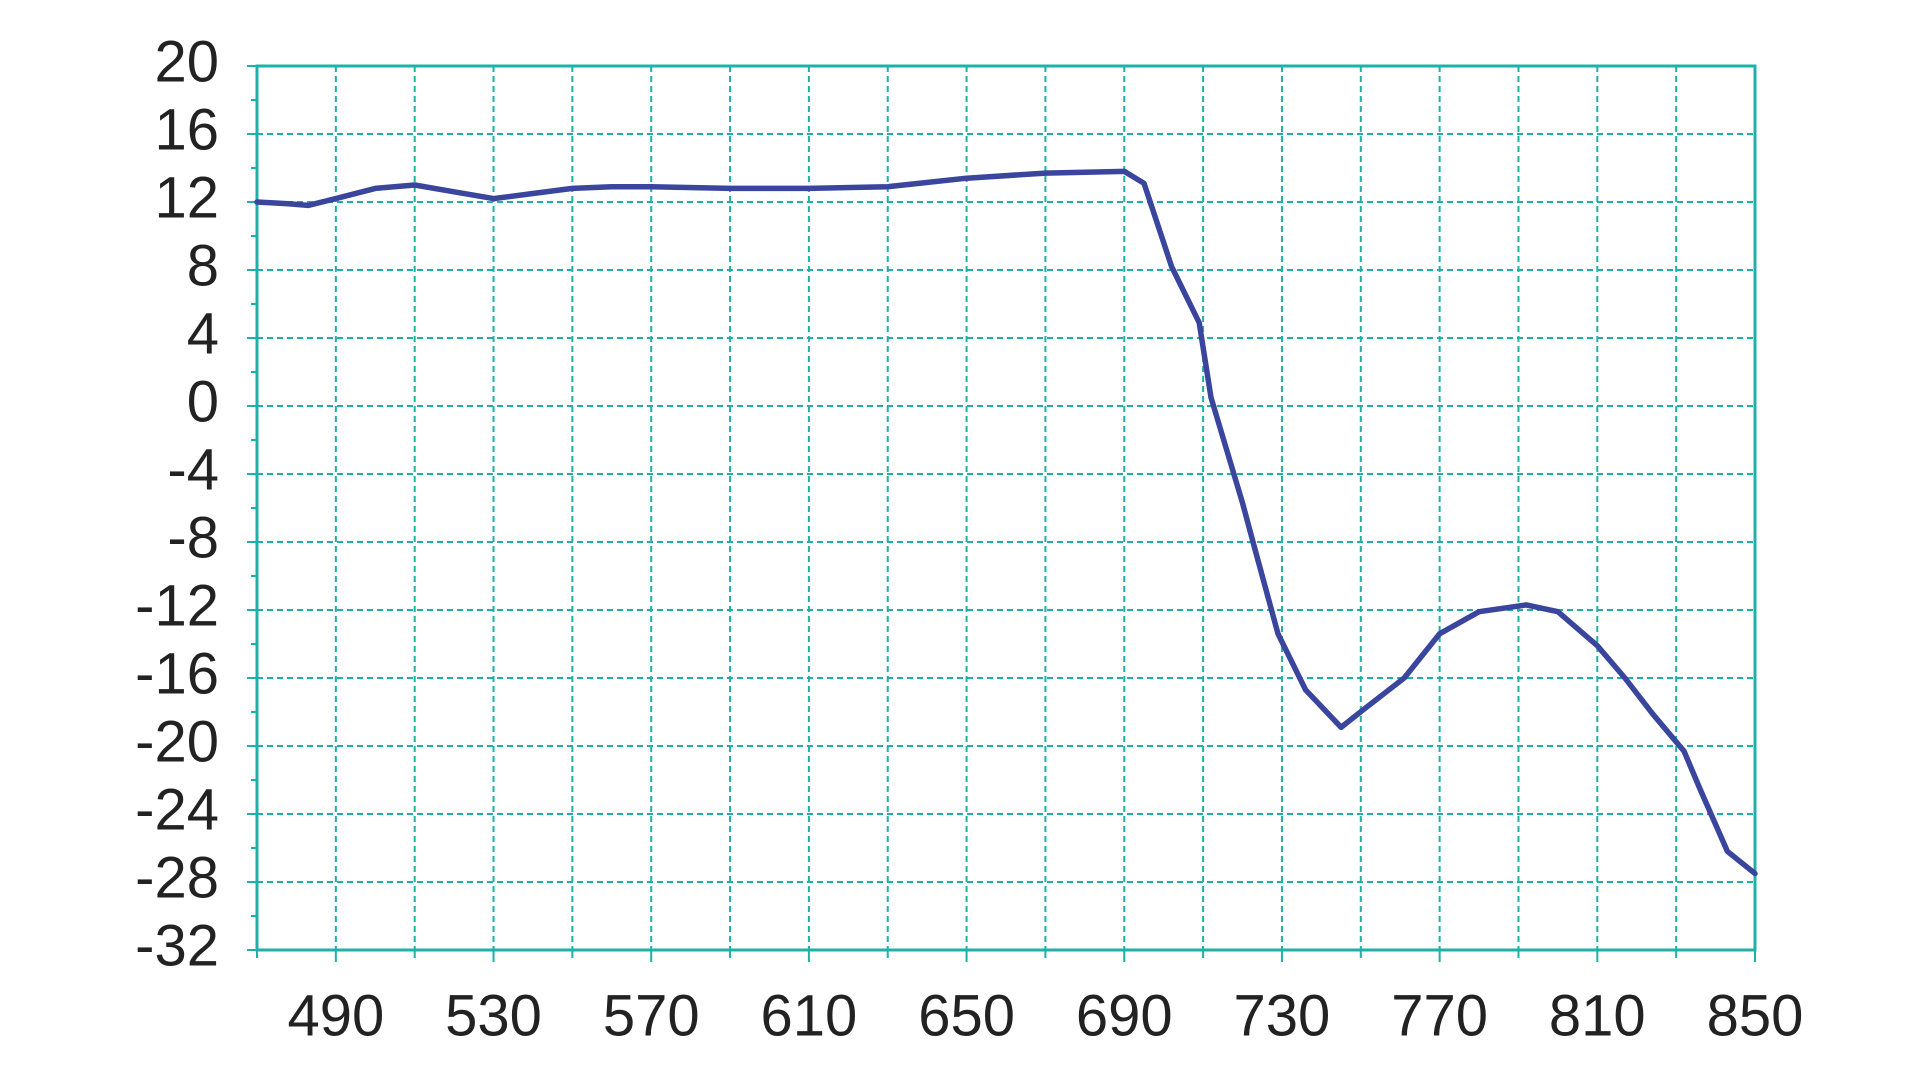 This screenshot has width=1920, height=1080. I want to click on x-tick-label: 810, so click(1597, 1015).